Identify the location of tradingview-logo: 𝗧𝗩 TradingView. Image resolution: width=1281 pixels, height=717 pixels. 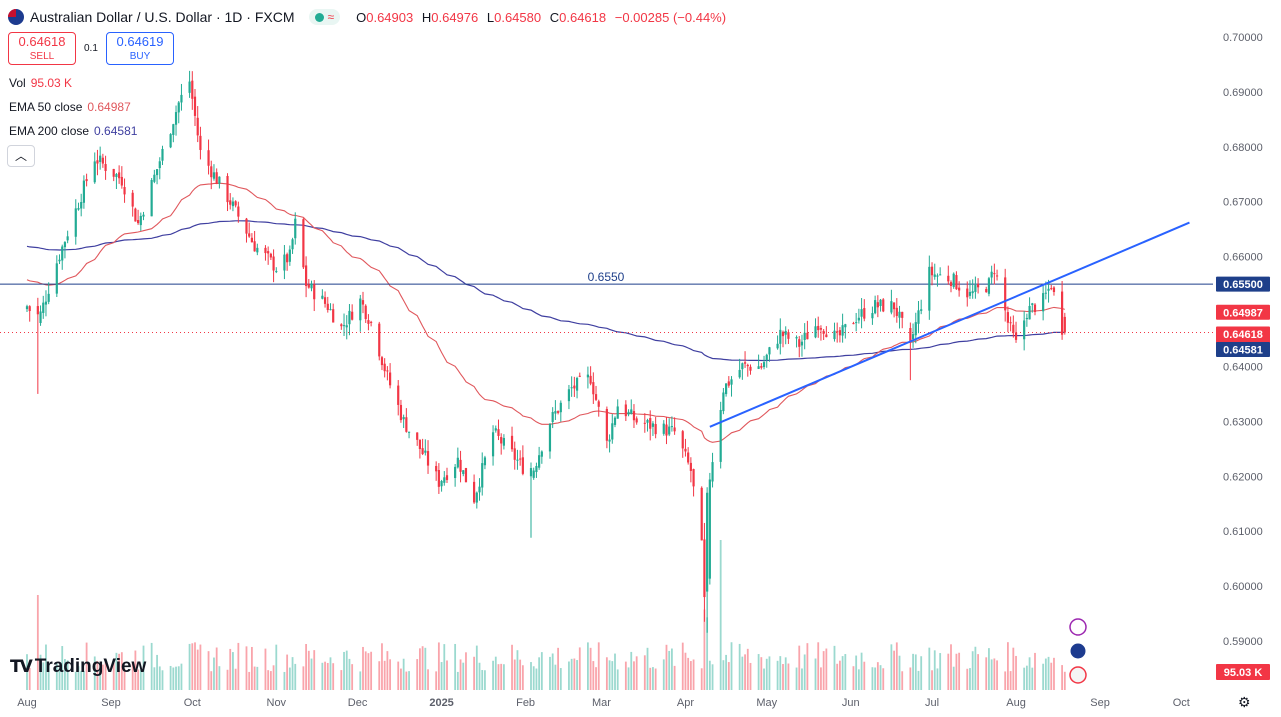
(78, 667).